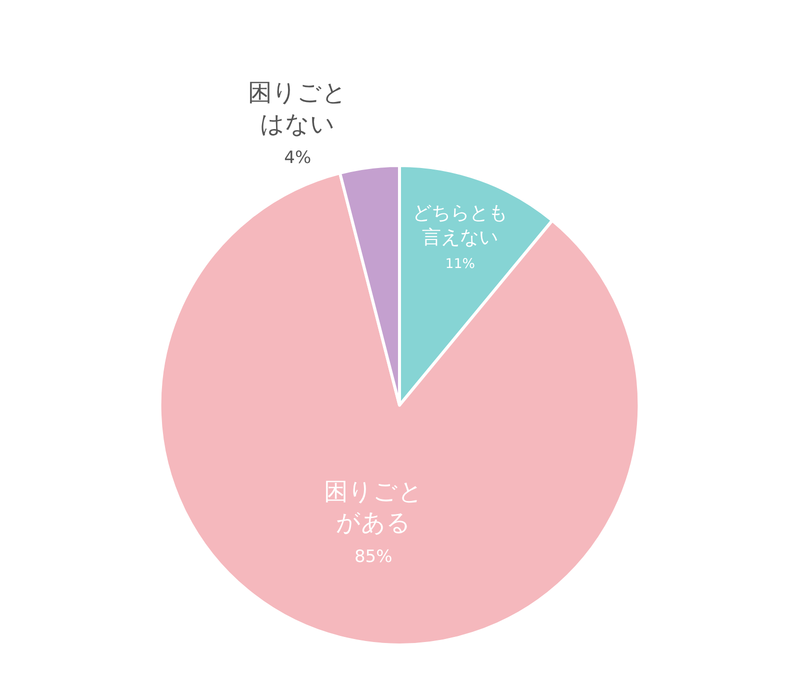 The width and height of the screenshot is (799, 685). I want to click on slice-label: どちらとも言えない, so click(460, 225).